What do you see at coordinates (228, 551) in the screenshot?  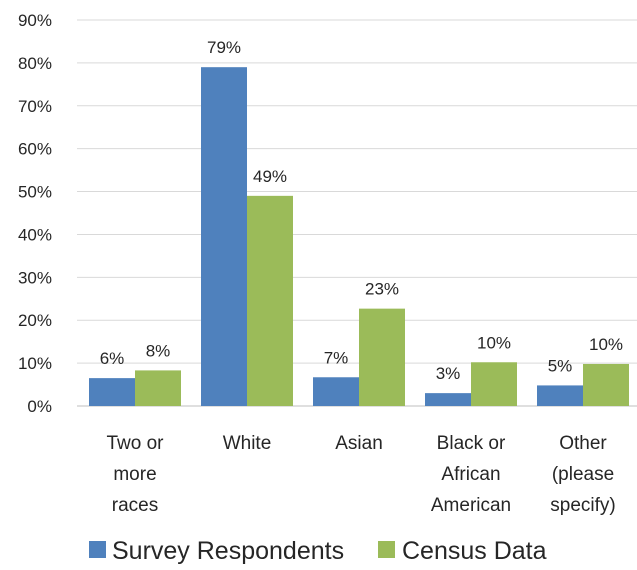 I see `legend-label: Survey Respondents` at bounding box center [228, 551].